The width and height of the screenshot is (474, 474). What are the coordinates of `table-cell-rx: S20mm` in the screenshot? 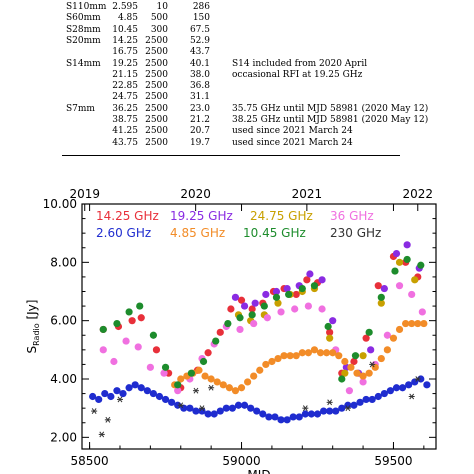 It's located at (83, 40).